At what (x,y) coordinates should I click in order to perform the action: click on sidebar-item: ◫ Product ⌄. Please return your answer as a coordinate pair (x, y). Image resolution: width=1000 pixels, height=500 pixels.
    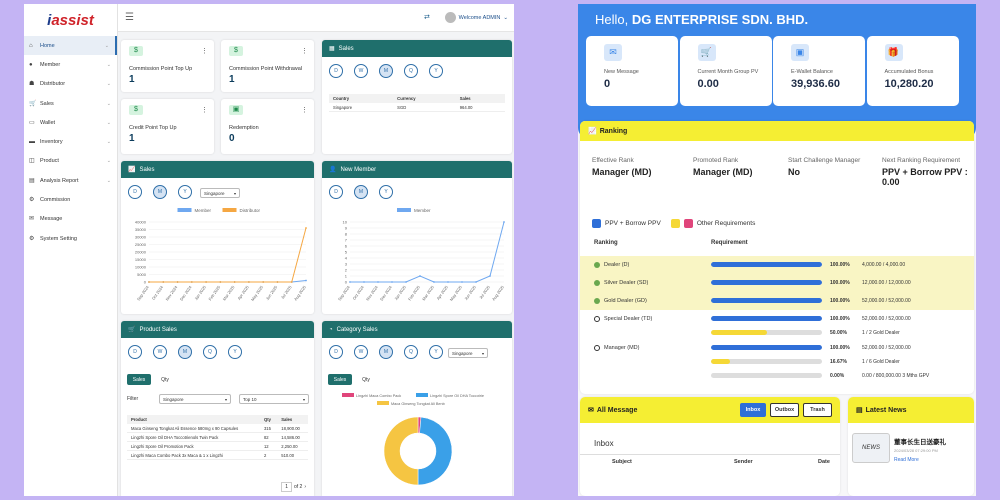
    Looking at the image, I should click on (70, 161).